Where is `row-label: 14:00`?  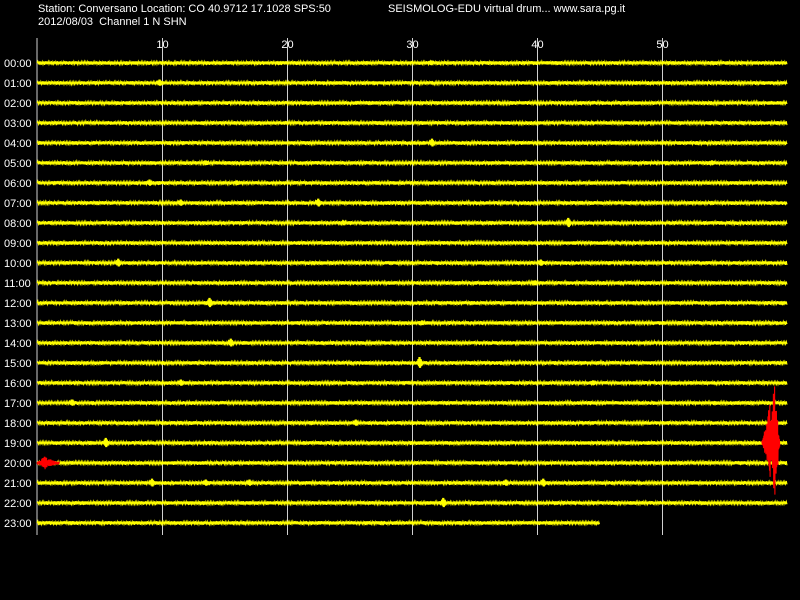
row-label: 14:00 is located at coordinates (18, 344).